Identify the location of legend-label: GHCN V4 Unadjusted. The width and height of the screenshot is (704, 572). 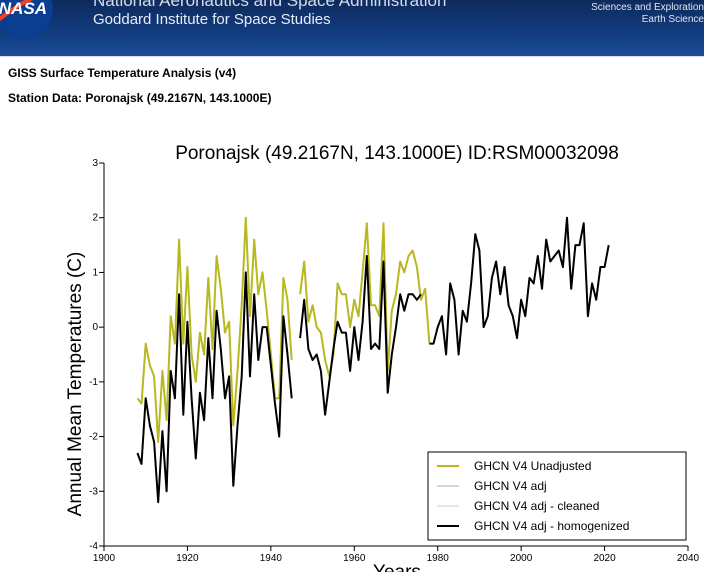
(532, 466).